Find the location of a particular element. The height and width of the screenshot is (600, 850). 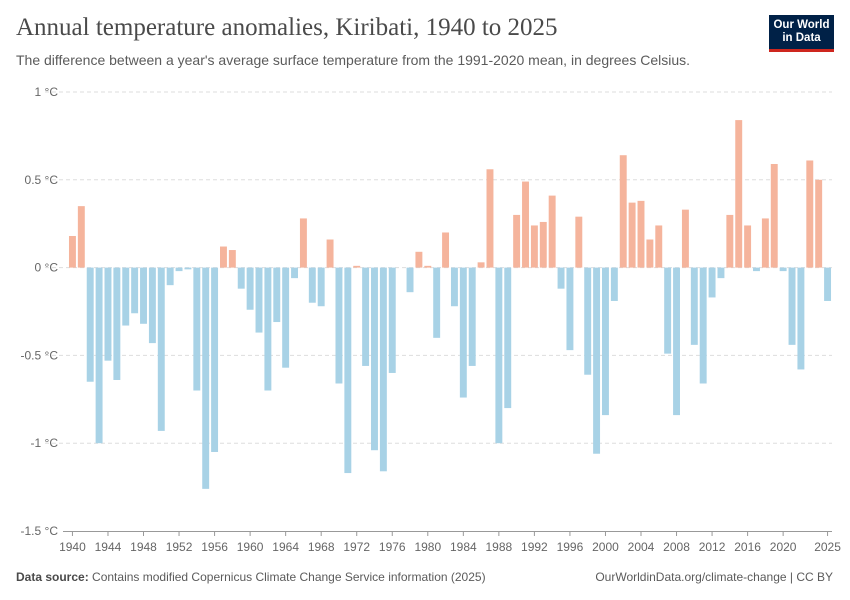

x-tick-label: 1956 is located at coordinates (214, 547).